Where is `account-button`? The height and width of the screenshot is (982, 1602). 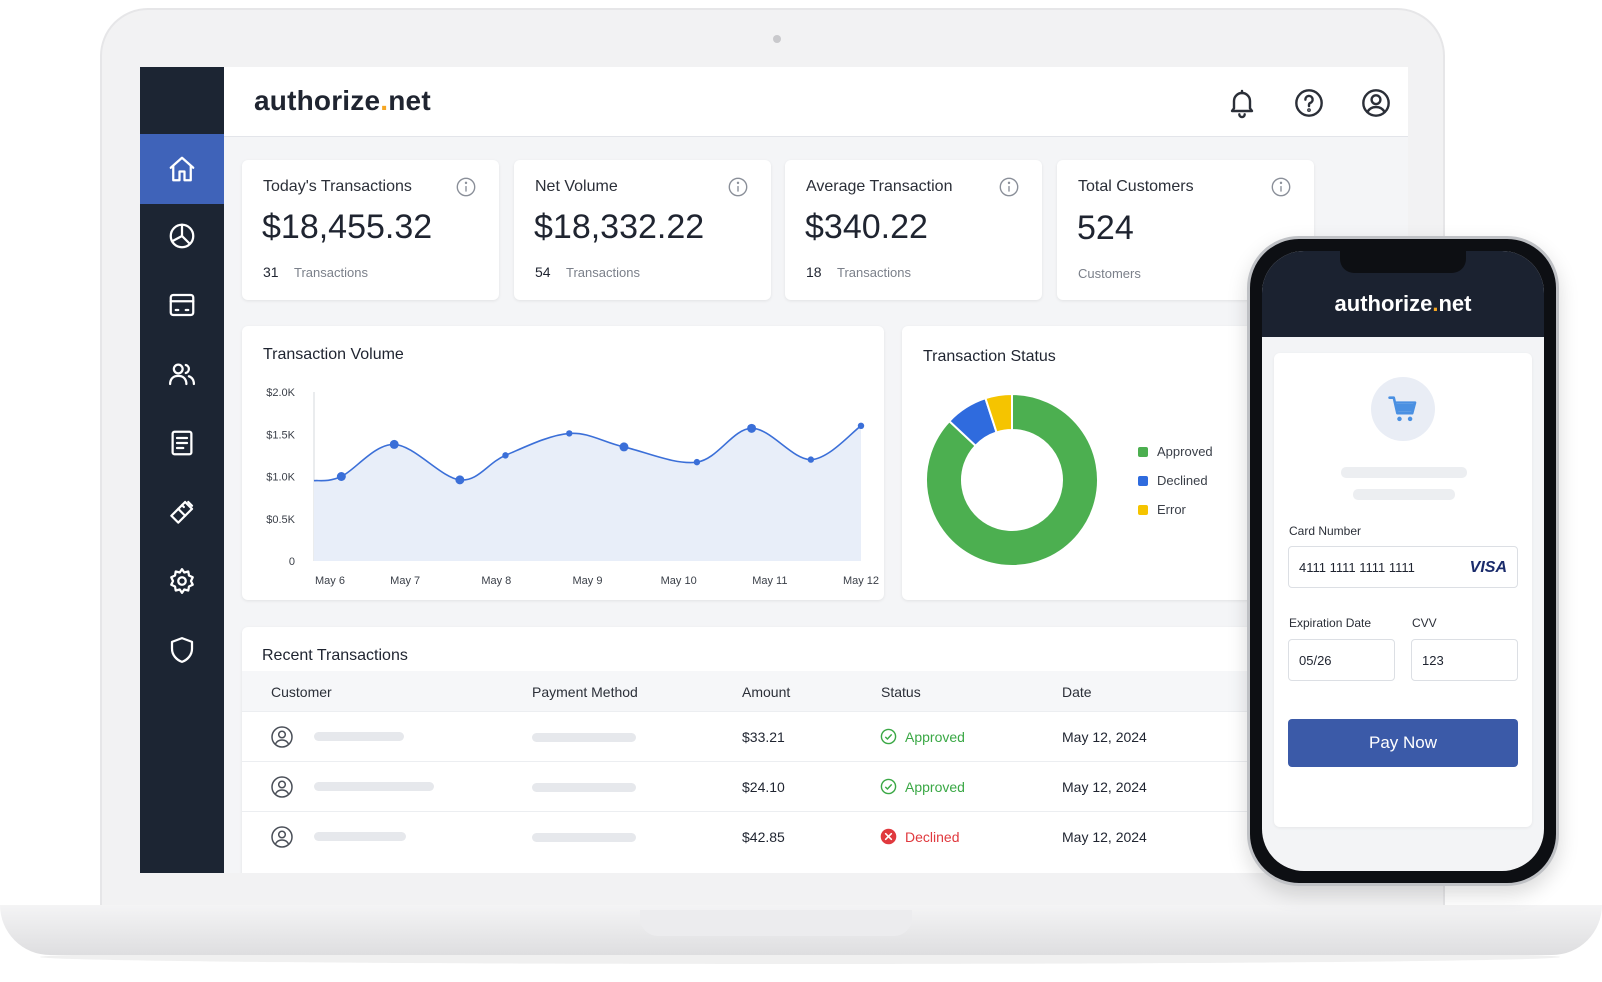
account-button is located at coordinates (1376, 103).